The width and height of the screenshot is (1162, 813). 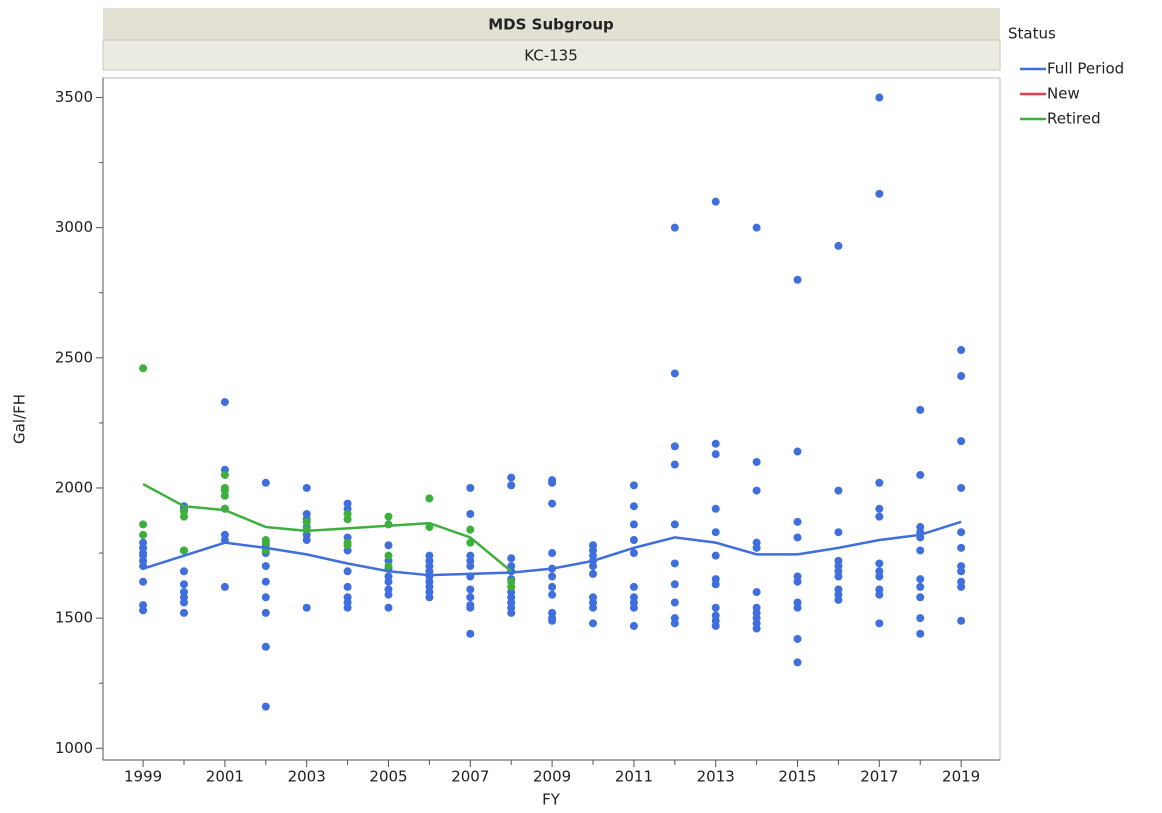 I want to click on x-tick-label: 2013, so click(x=716, y=777).